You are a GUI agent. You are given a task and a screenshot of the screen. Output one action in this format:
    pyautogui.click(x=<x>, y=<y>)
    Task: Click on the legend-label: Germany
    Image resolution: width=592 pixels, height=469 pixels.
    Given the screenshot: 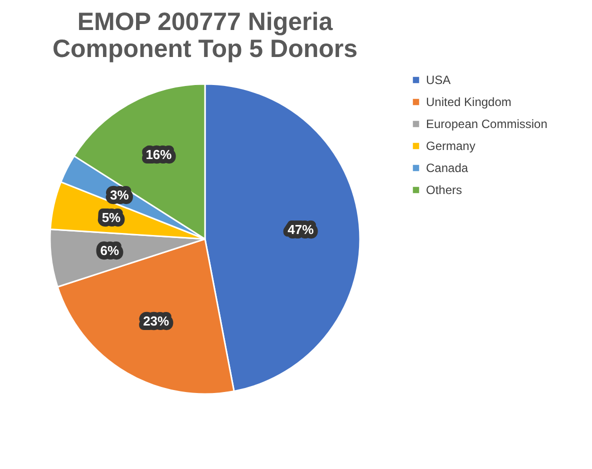 What is the action you would take?
    pyautogui.click(x=451, y=146)
    